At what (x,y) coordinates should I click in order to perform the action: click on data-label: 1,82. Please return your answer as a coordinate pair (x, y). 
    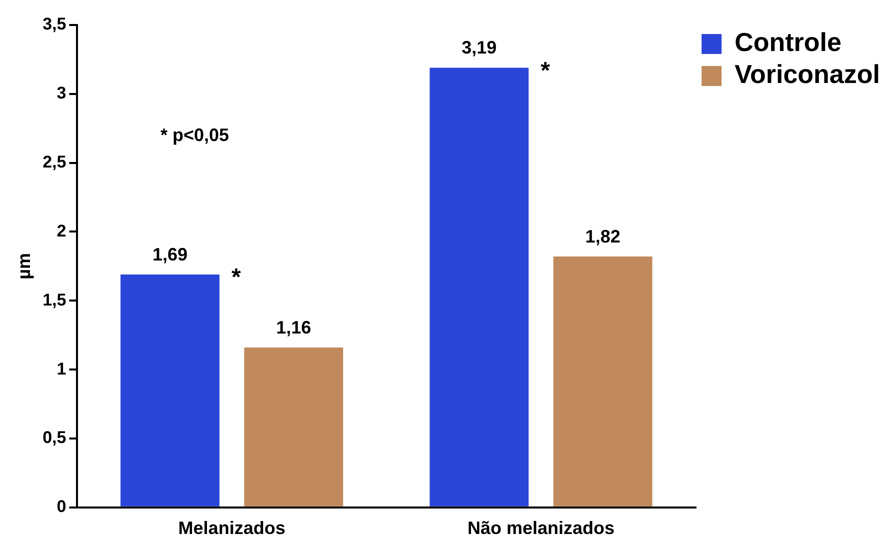
    Looking at the image, I should click on (602, 236).